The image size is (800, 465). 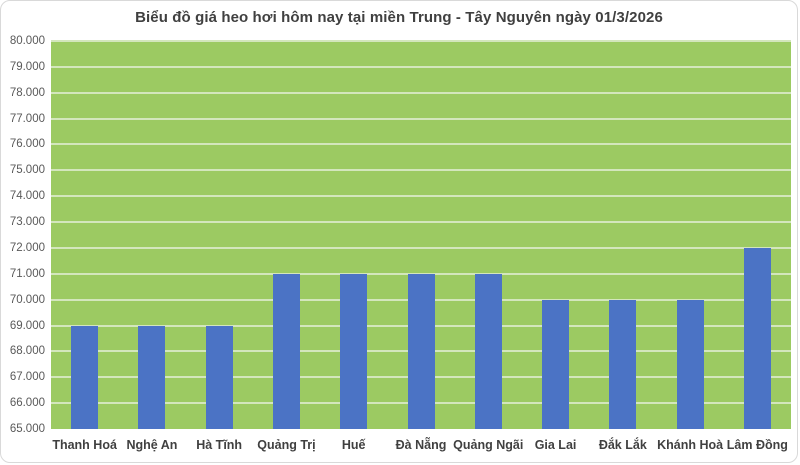 What do you see at coordinates (488, 445) in the screenshot?
I see `x-axis-tick-label: Quảng Ngãi` at bounding box center [488, 445].